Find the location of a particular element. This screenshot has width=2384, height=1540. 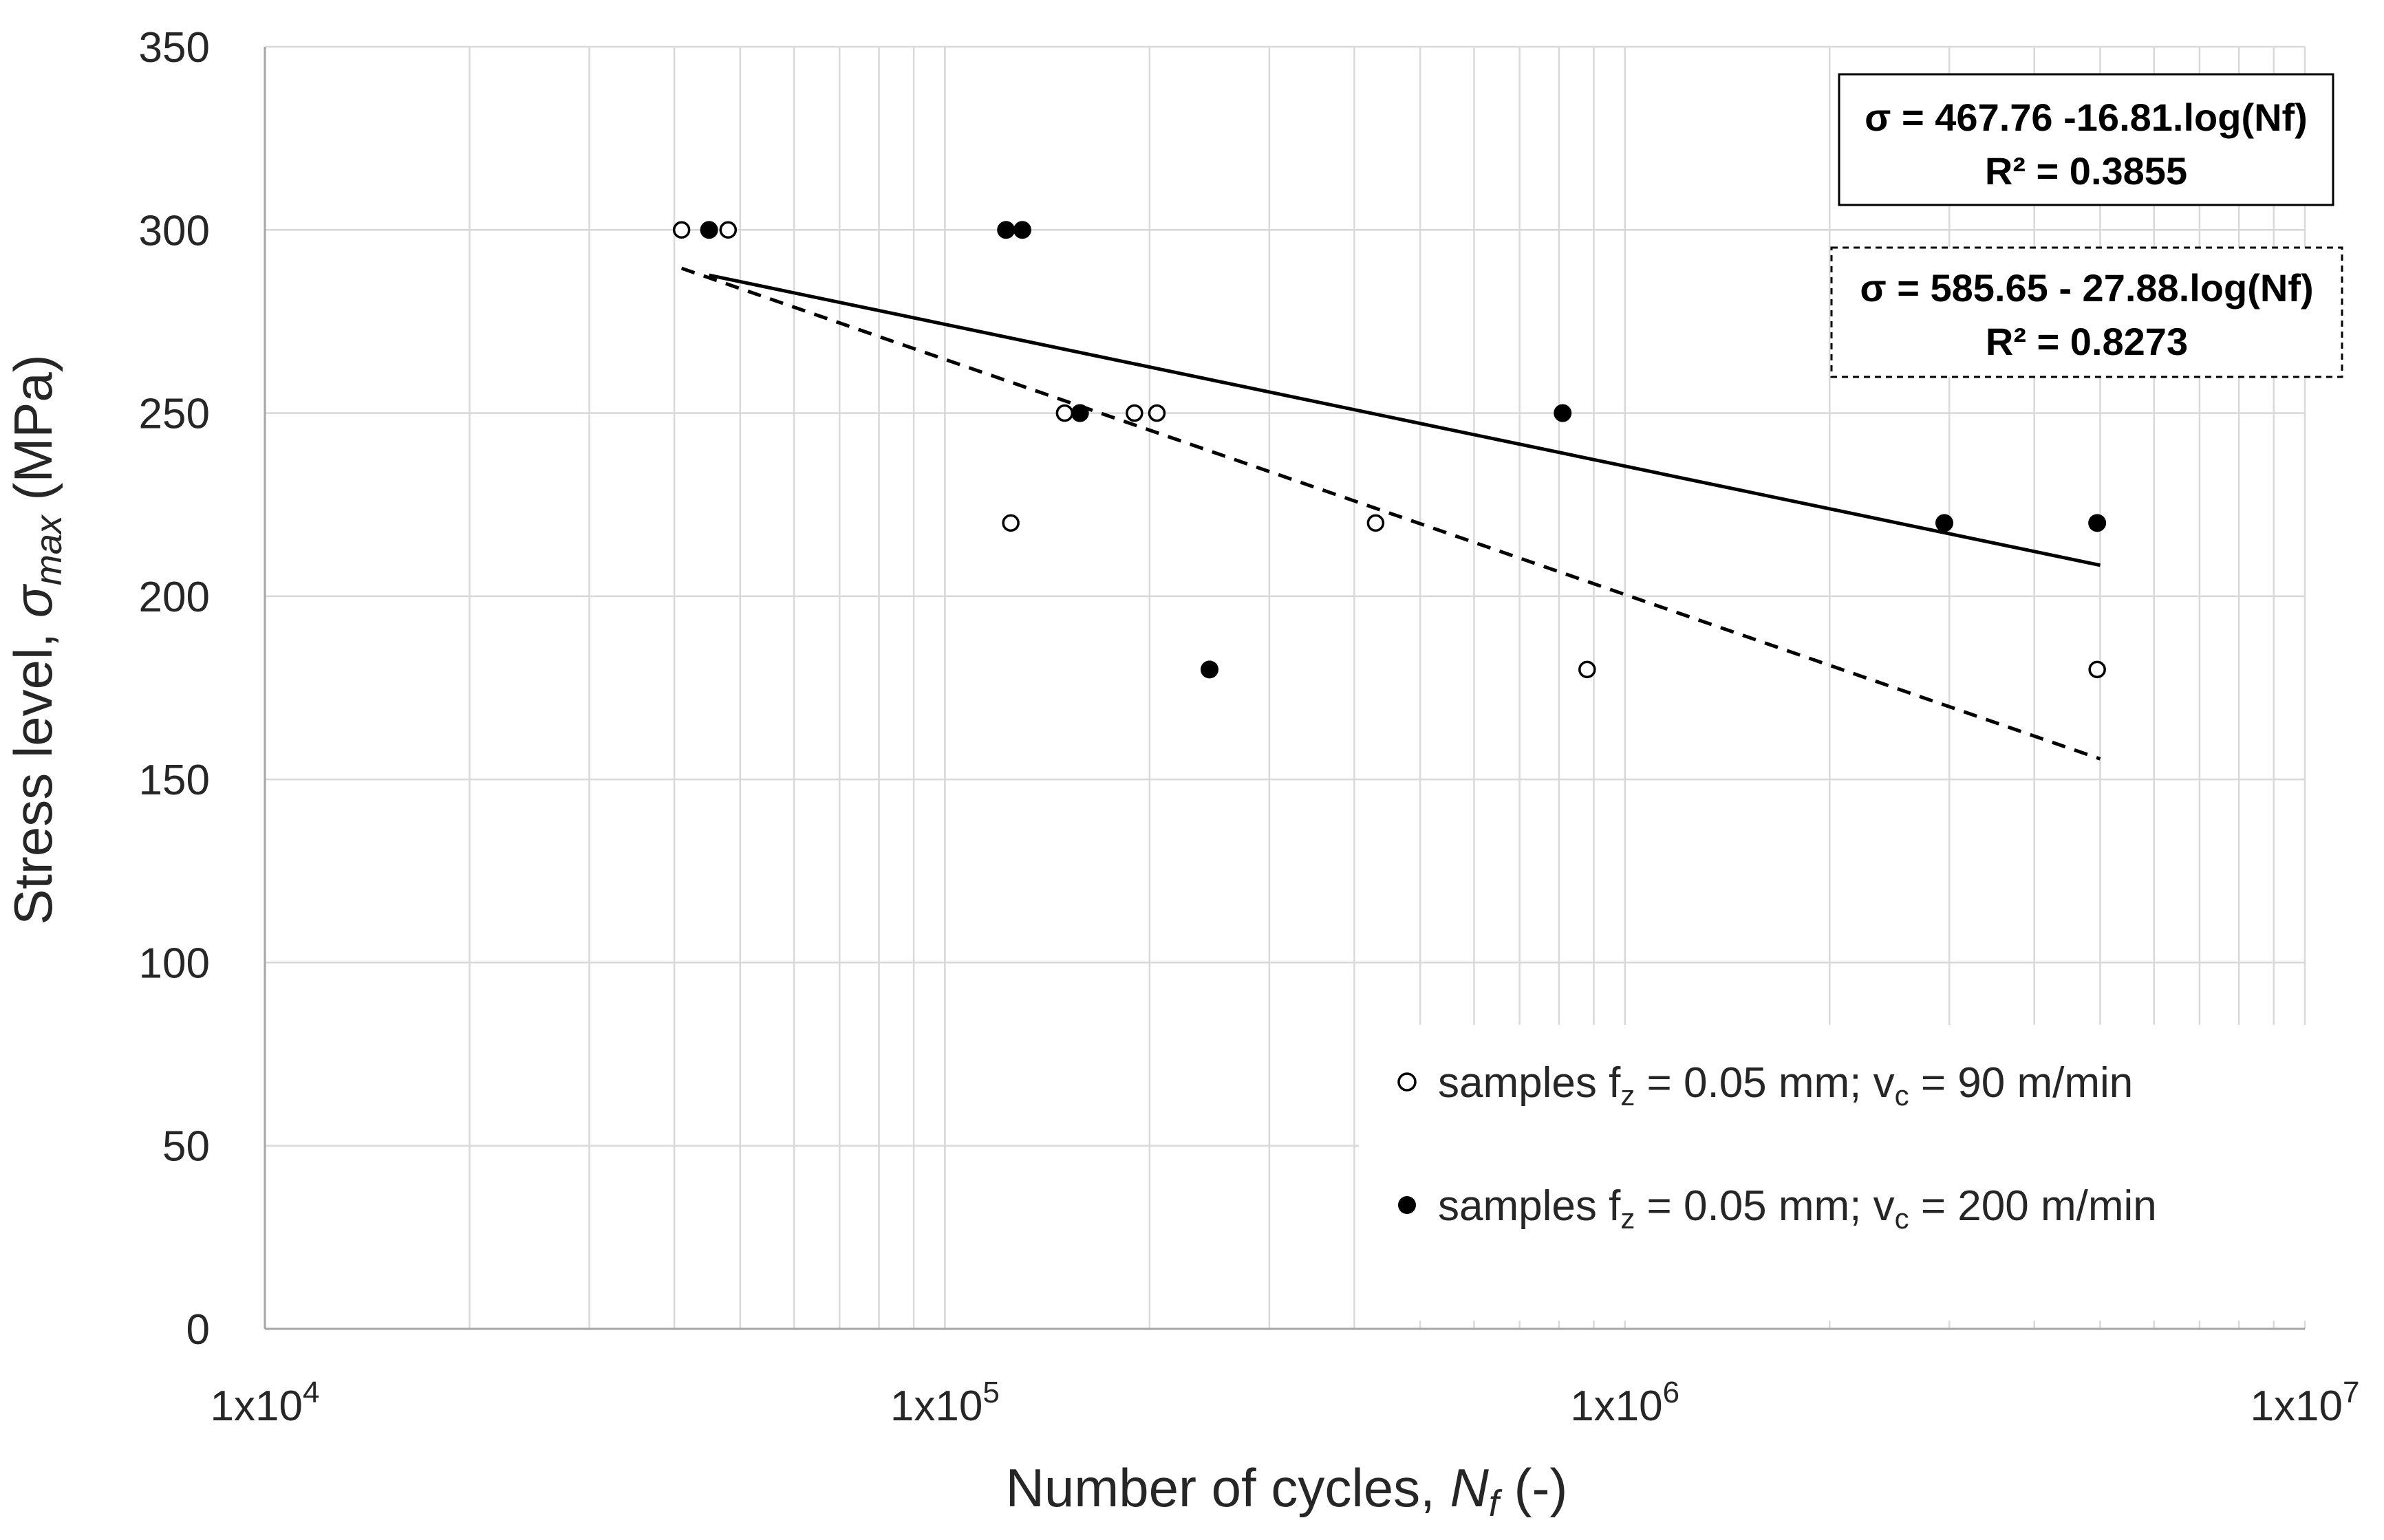

legend-background is located at coordinates (1835, 1173).